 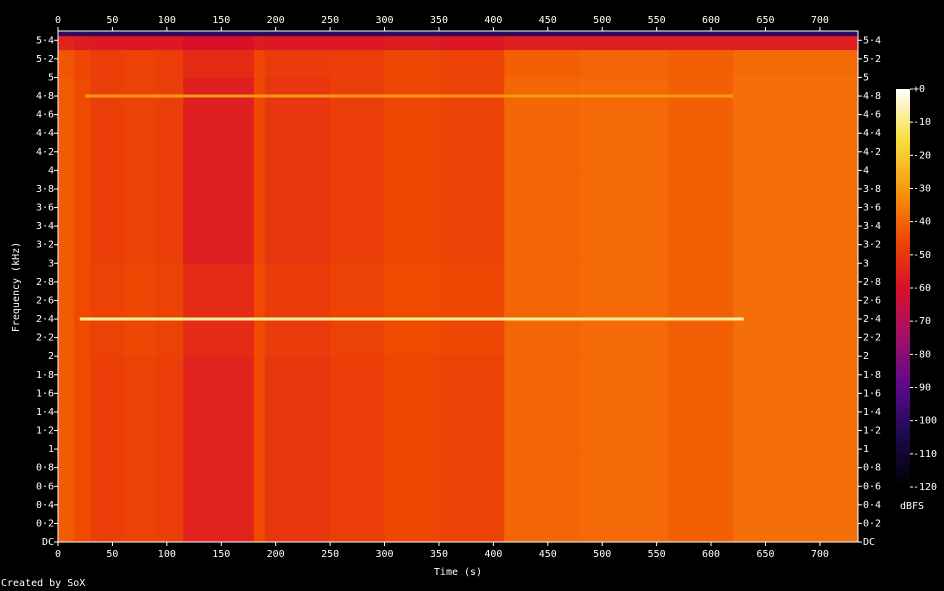 What do you see at coordinates (167, 20) in the screenshot?
I see `x-tick-label: 100` at bounding box center [167, 20].